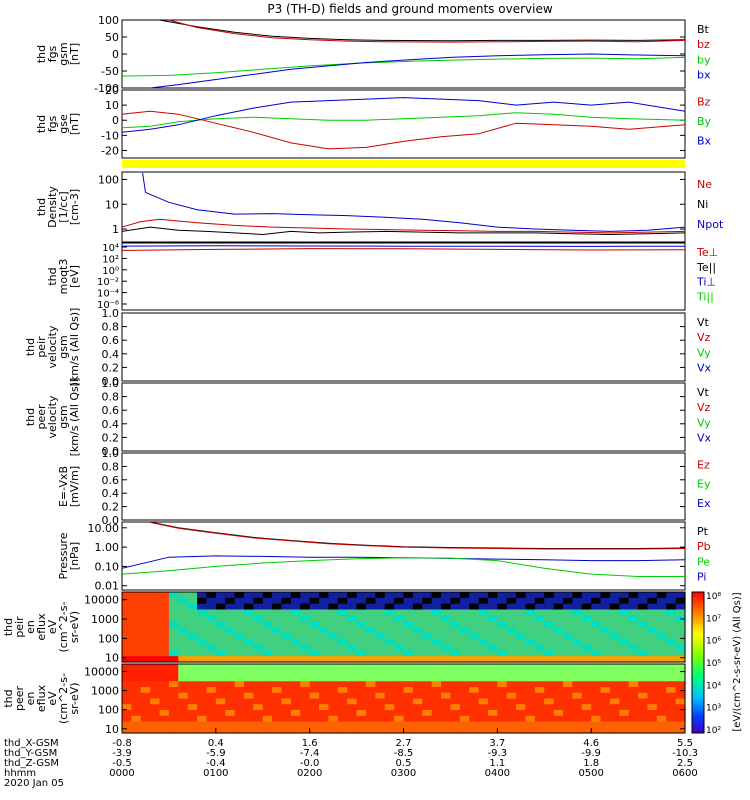 Image resolution: width=750 pixels, height=800 pixels. Describe the element at coordinates (30, 753) in the screenshot. I see `xaxis-row-label: thd_Y-GSM` at that location.